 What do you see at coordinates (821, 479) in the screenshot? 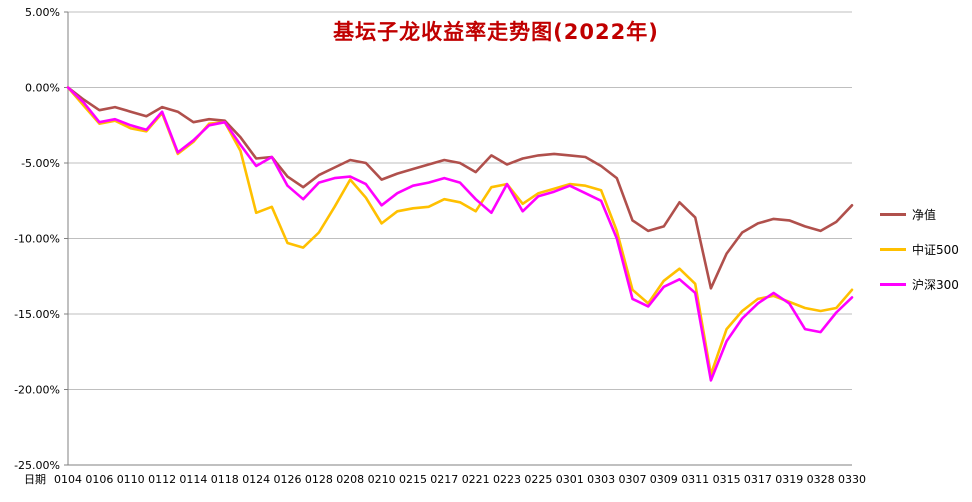
I see `x-tick-label: 0328` at bounding box center [821, 479].